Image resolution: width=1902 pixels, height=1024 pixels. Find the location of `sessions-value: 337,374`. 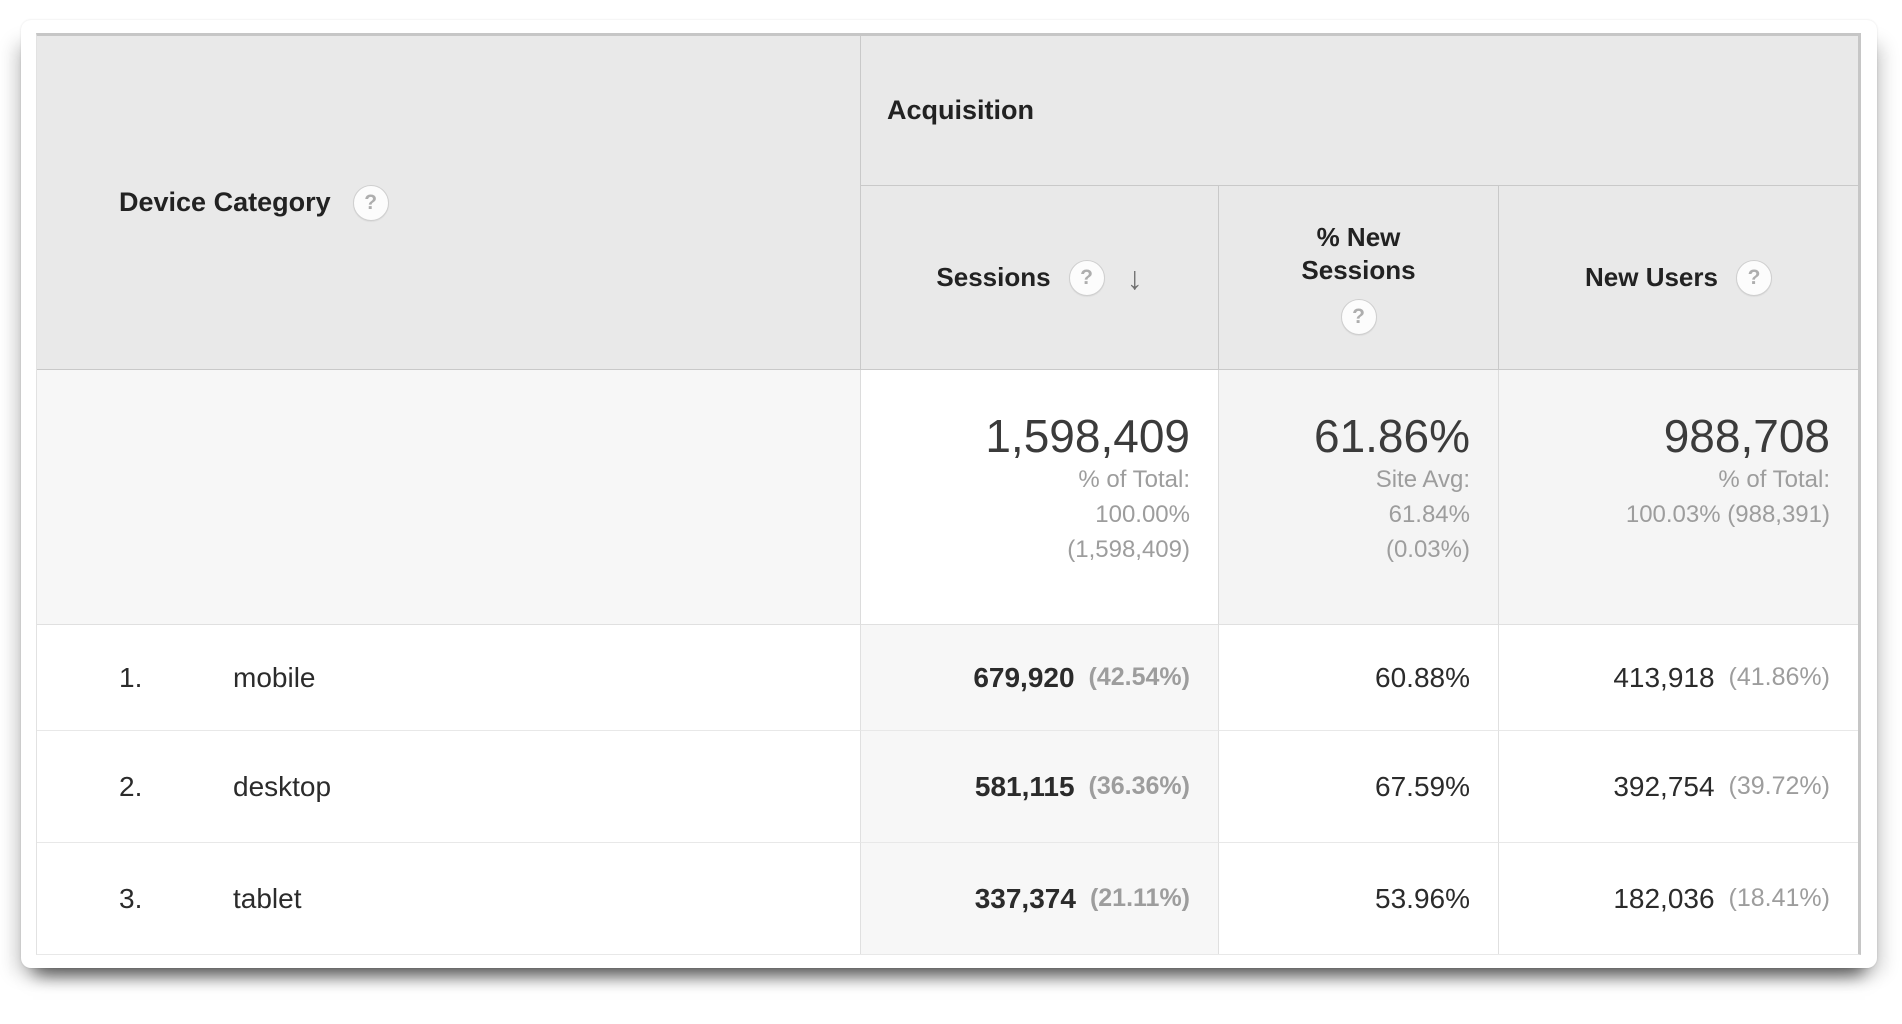

sessions-value: 337,374 is located at coordinates (1025, 898).